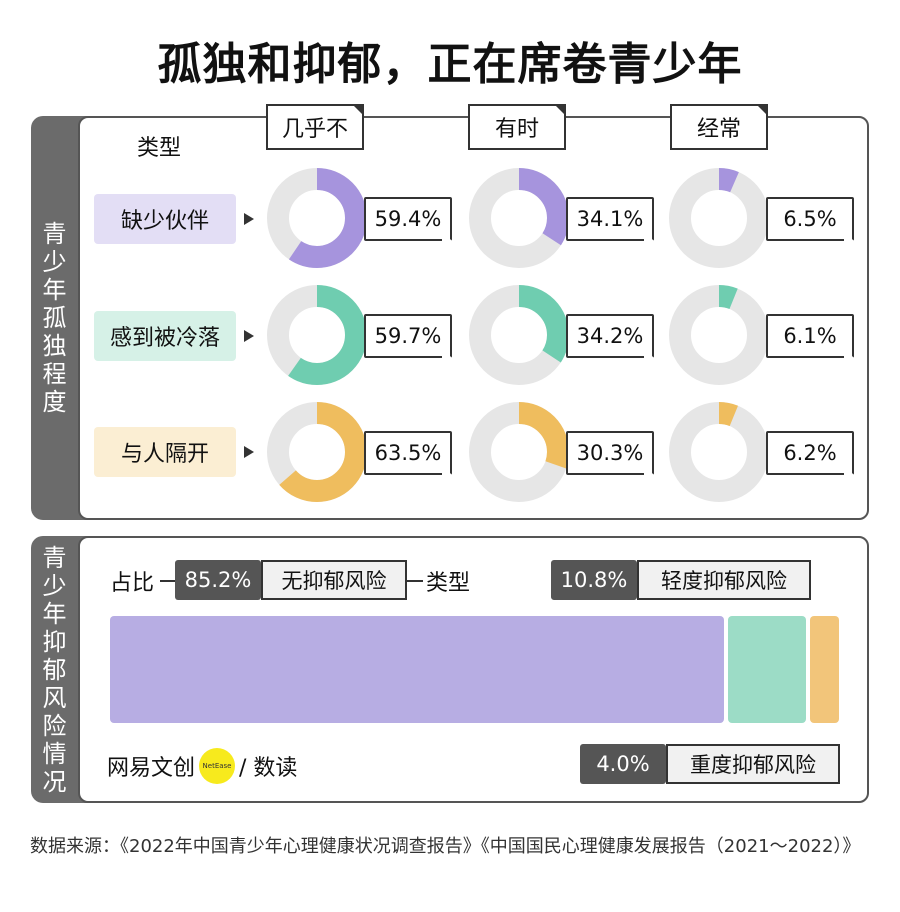 The height and width of the screenshot is (912, 900). What do you see at coordinates (810, 336) in the screenshot?
I see `pct-label: 6.1%` at bounding box center [810, 336].